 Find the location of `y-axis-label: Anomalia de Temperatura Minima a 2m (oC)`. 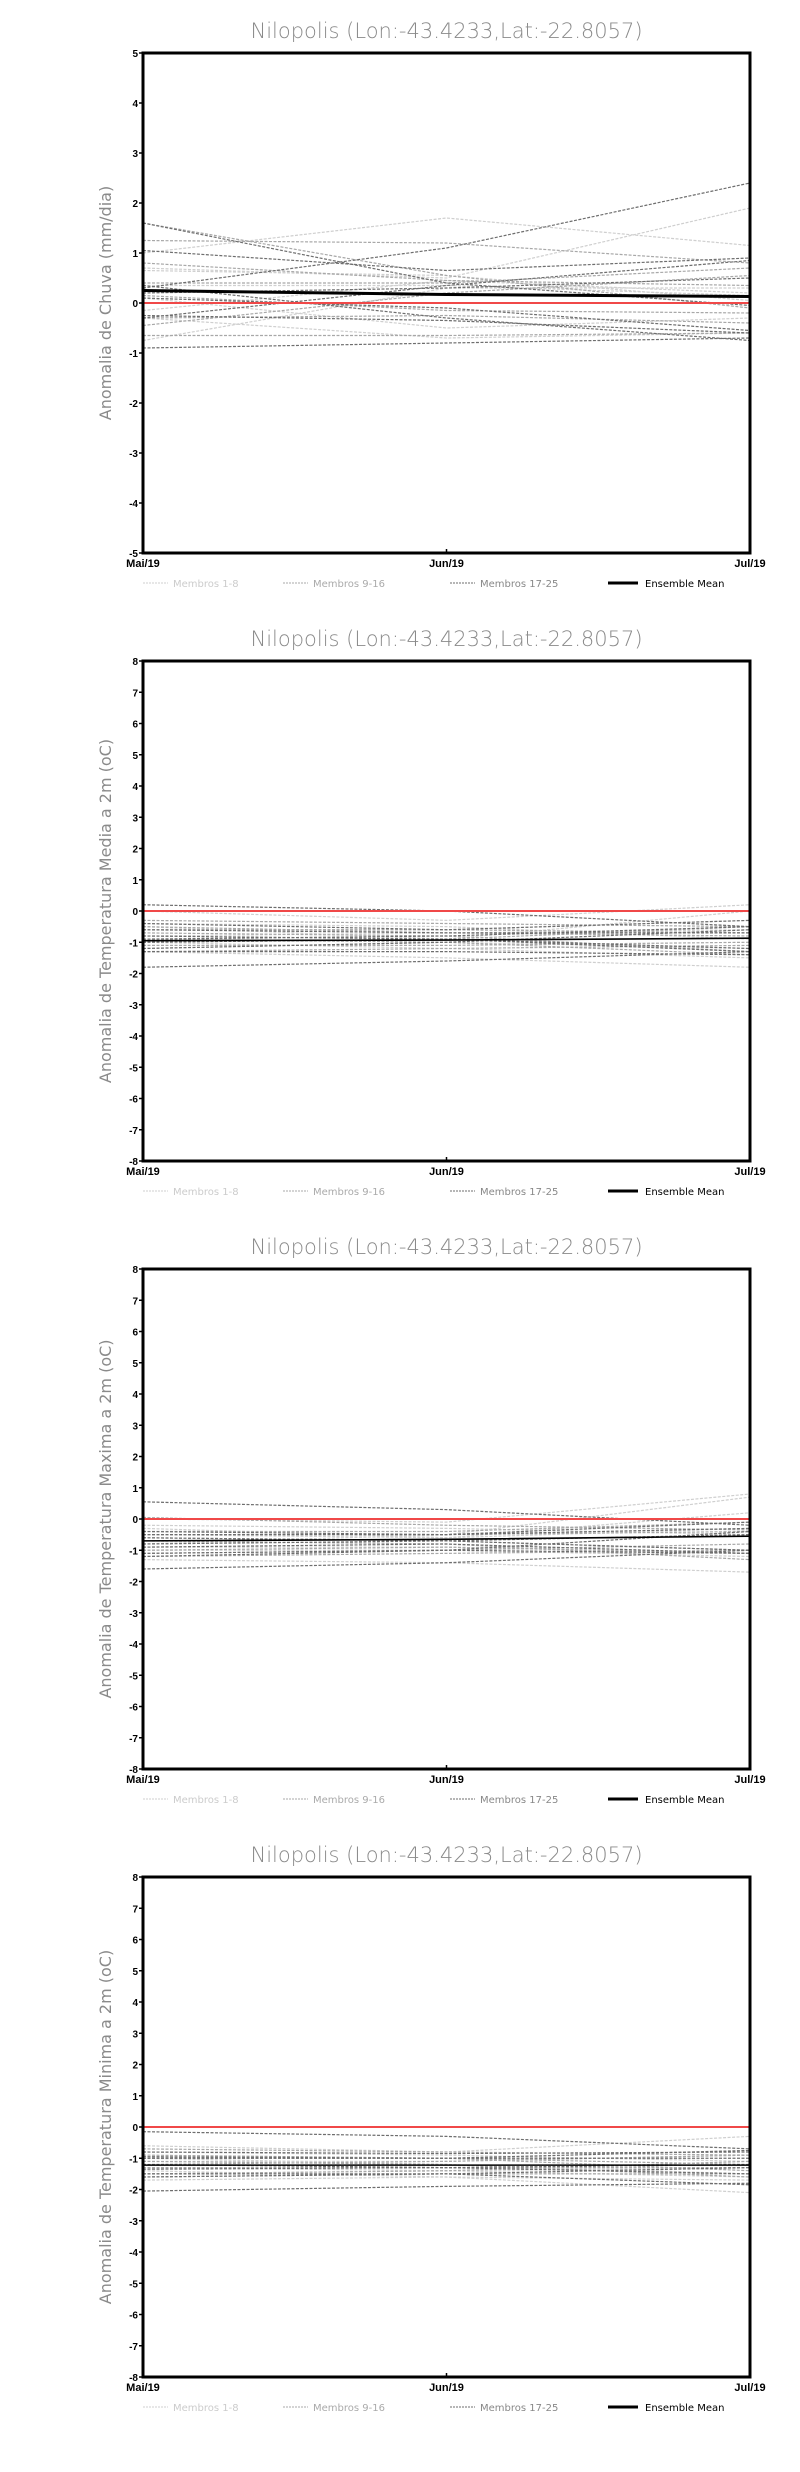

y-axis-label: Anomalia de Temperatura Minima a 2m (oC) is located at coordinates (105, 2127).